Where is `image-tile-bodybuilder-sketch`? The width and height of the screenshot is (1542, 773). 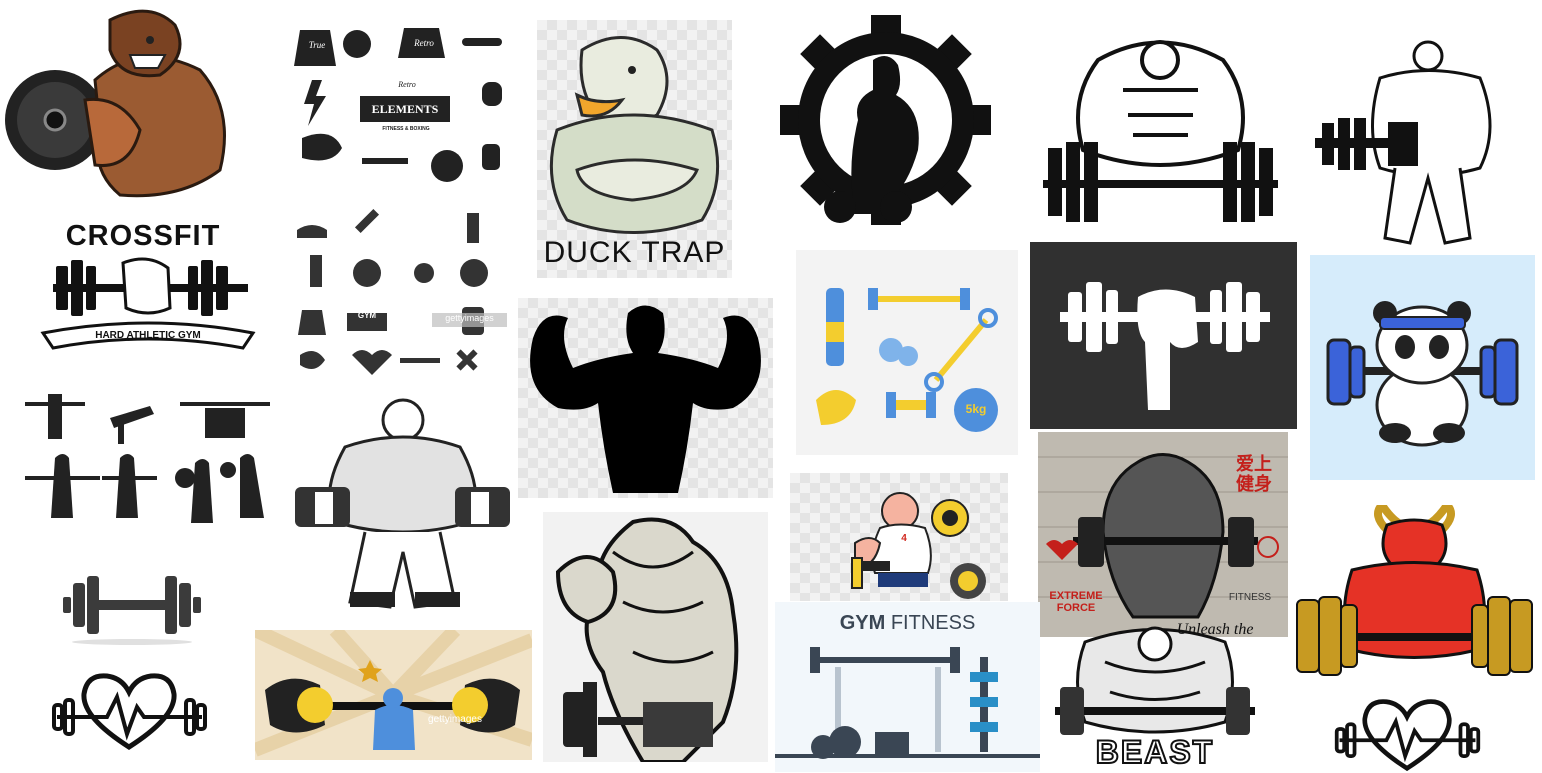 image-tile-bodybuilder-sketch is located at coordinates (1407, 143).